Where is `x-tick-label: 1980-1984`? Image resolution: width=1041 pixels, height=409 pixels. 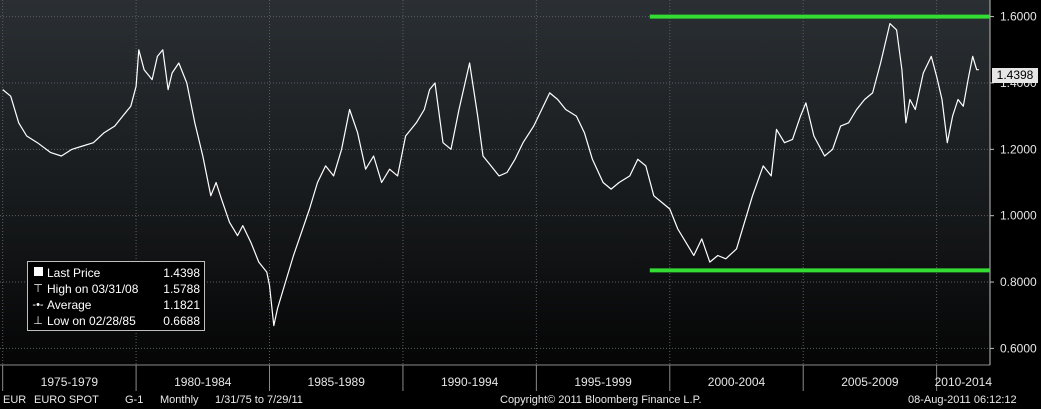 x-tick-label: 1980-1984 is located at coordinates (203, 382).